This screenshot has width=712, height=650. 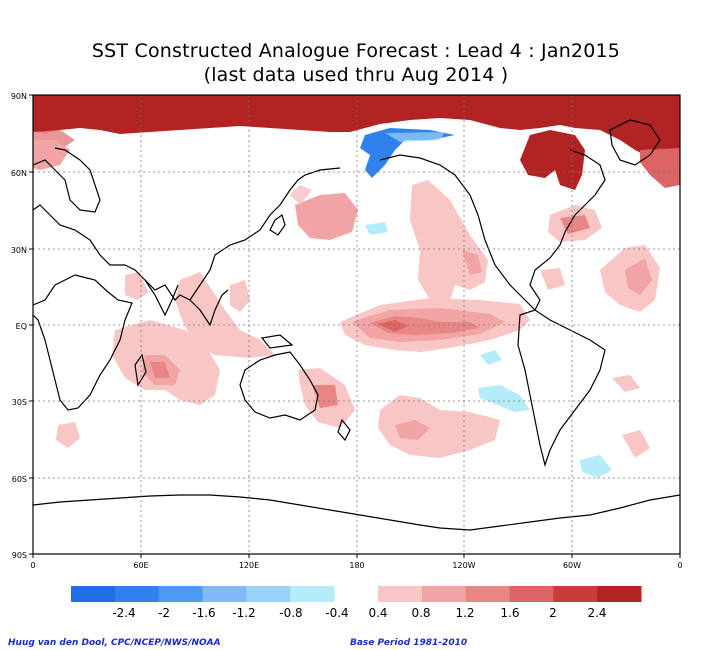 What do you see at coordinates (67, 180) in the screenshot?
I see `coast-scandinavia` at bounding box center [67, 180].